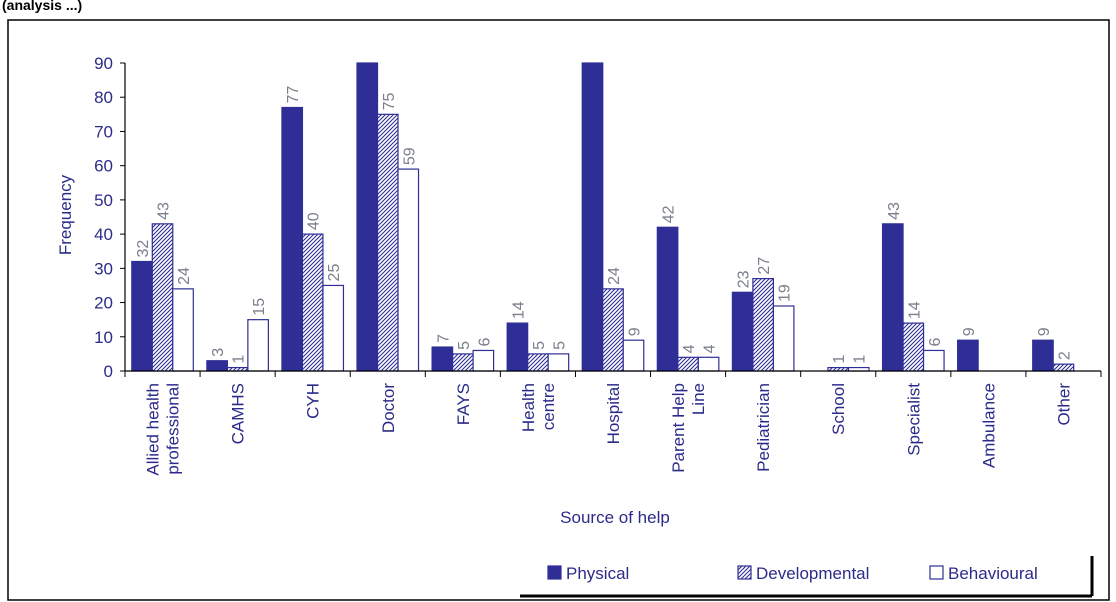 Image resolution: width=1116 pixels, height=602 pixels. What do you see at coordinates (103, 200) in the screenshot?
I see `y-tick-label: 50` at bounding box center [103, 200].